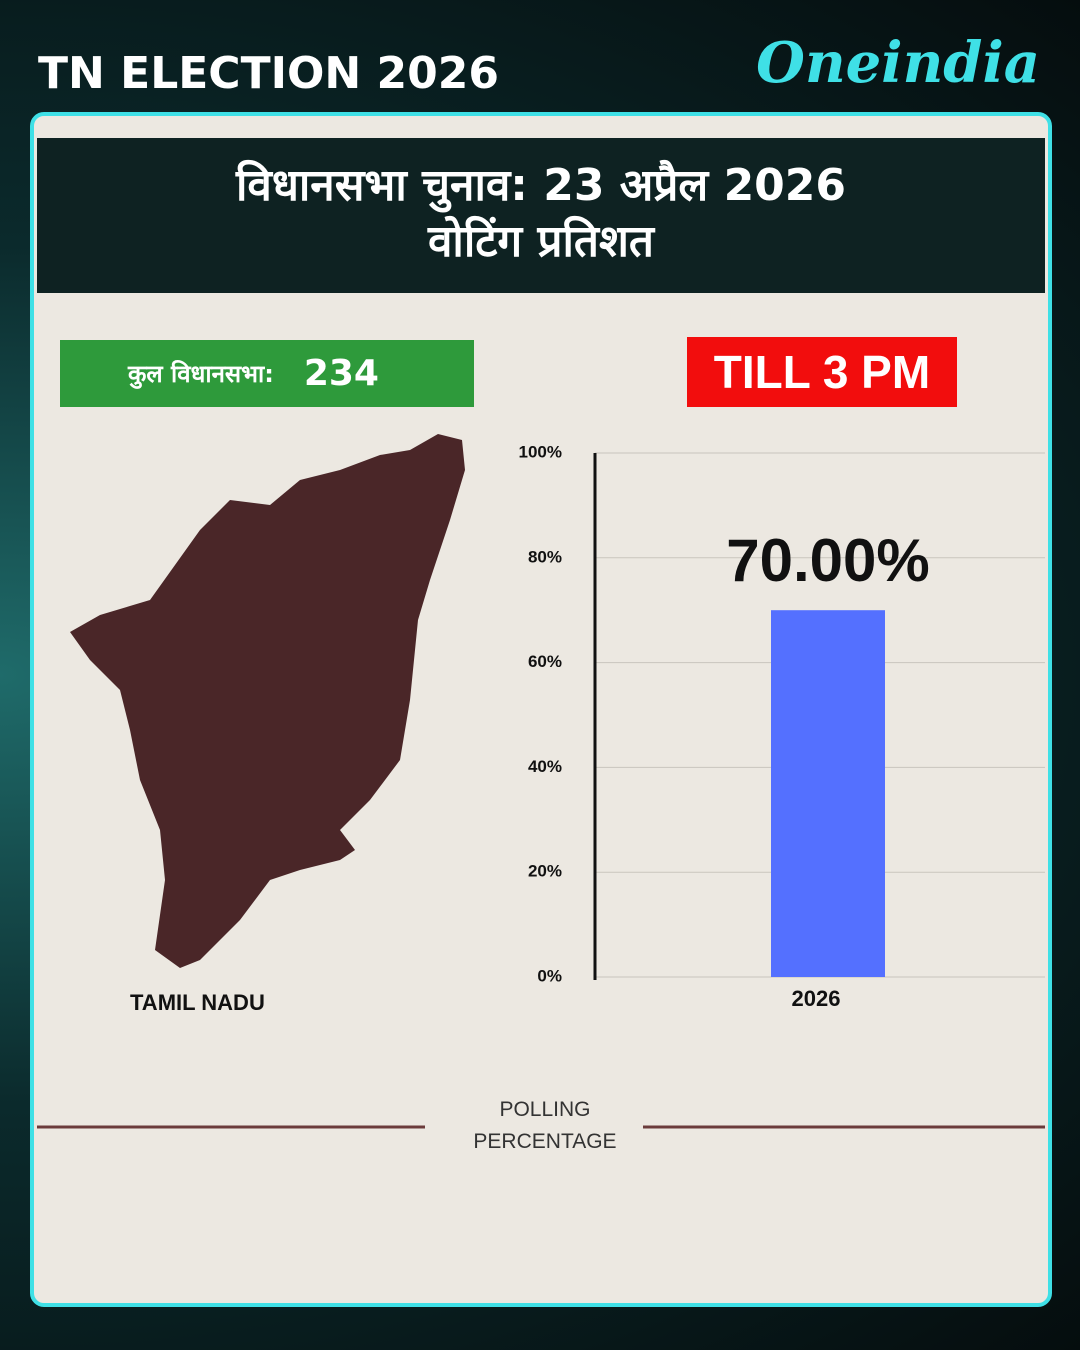 The height and width of the screenshot is (1350, 1080). What do you see at coordinates (828, 560) in the screenshot?
I see `value-label: 70.00%` at bounding box center [828, 560].